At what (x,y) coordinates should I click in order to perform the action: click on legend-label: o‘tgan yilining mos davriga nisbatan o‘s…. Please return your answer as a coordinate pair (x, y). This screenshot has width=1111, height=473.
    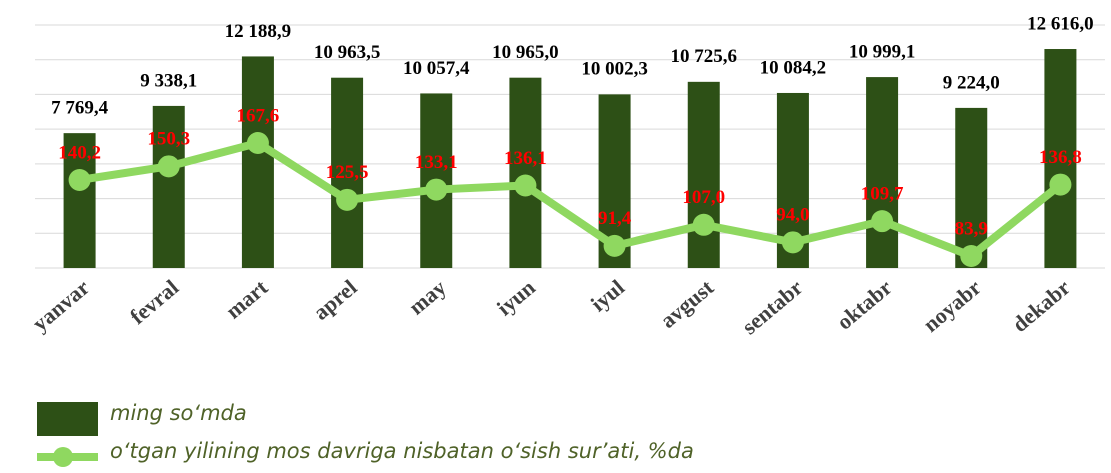
    Looking at the image, I should click on (402, 451).